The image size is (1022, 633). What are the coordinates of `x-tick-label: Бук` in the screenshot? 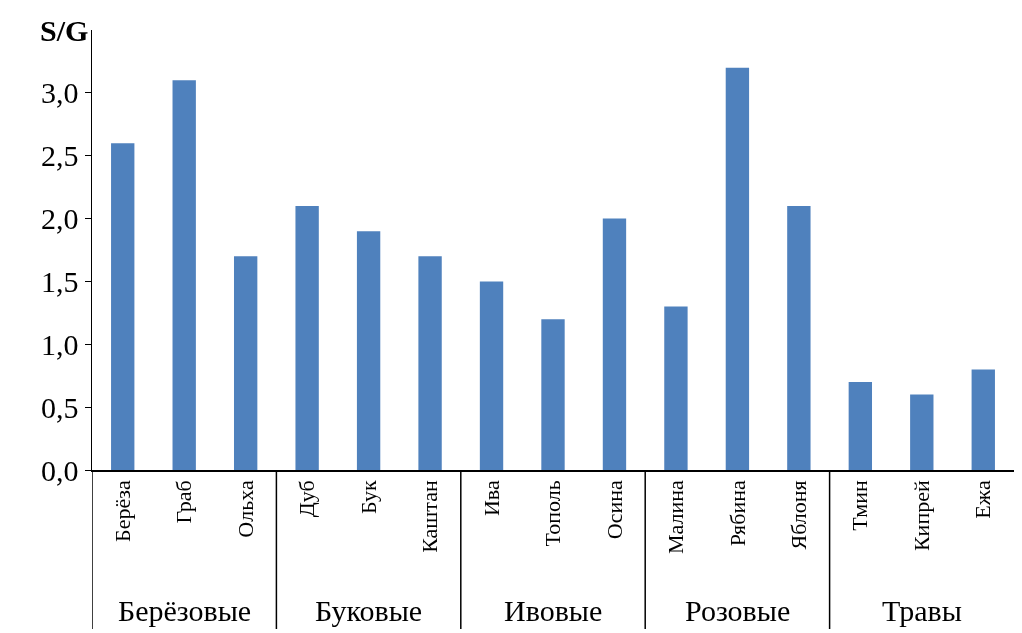 It's located at (368, 497).